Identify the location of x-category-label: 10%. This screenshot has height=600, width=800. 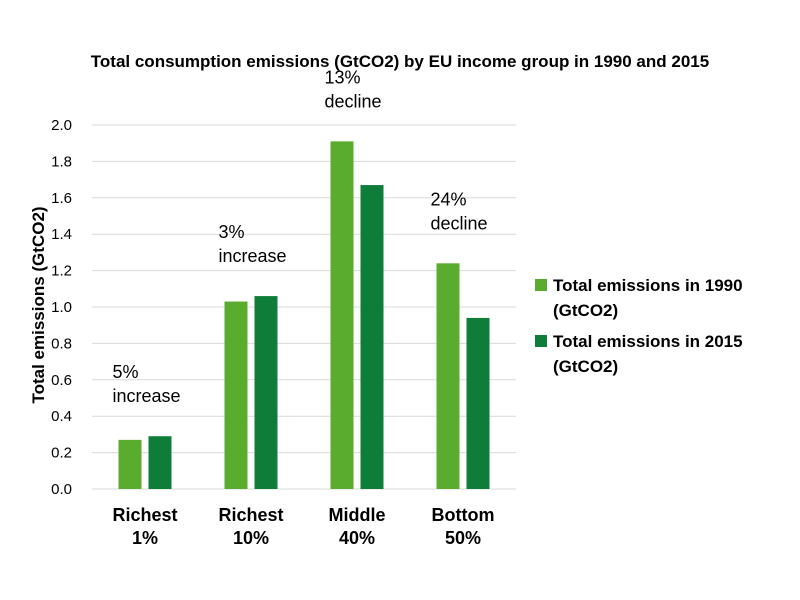
(251, 538).